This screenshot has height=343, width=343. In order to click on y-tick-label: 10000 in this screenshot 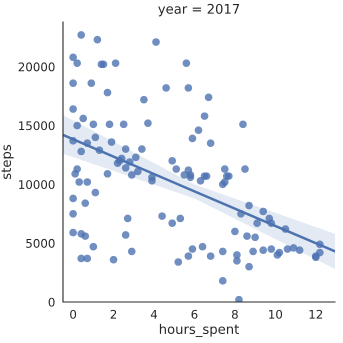, I will do `click(37, 185)`.